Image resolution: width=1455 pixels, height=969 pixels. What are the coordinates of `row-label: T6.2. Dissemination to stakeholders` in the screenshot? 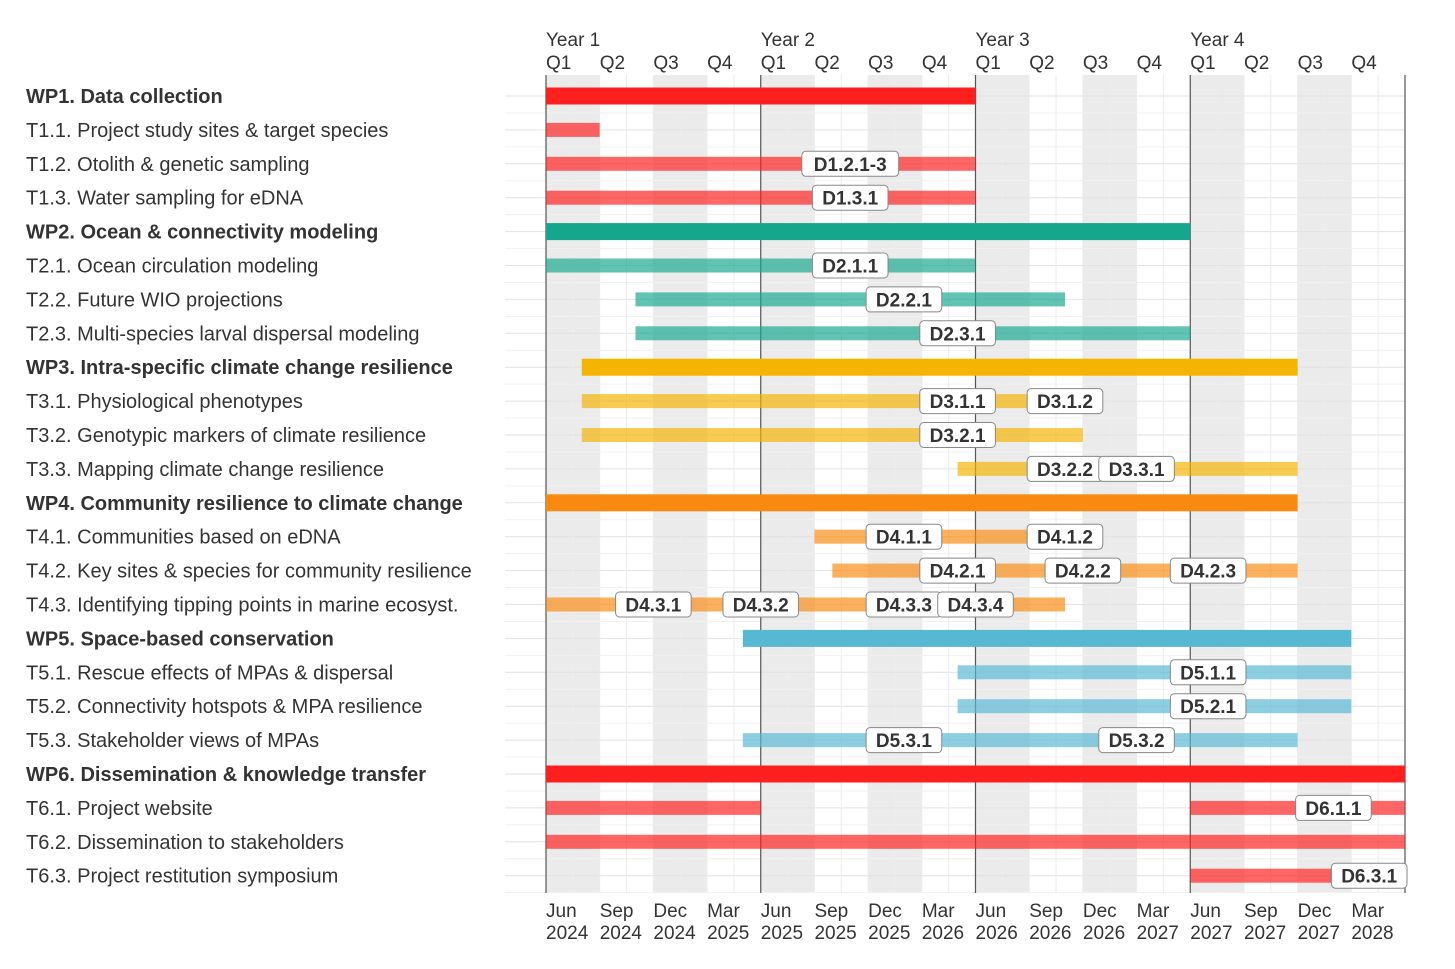 It's located at (185, 843).